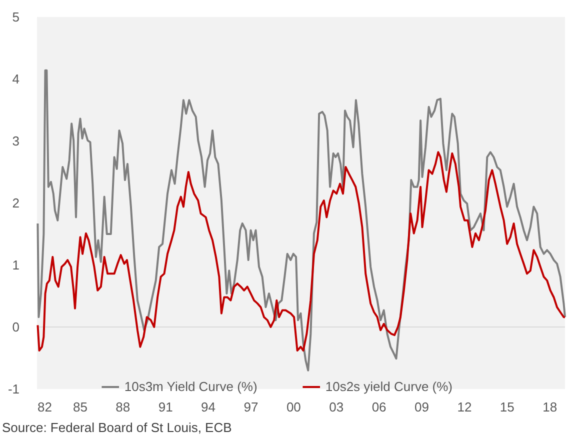 The height and width of the screenshot is (435, 567). Describe the element at coordinates (80, 407) in the screenshot. I see `x-tick-label: 85` at that location.